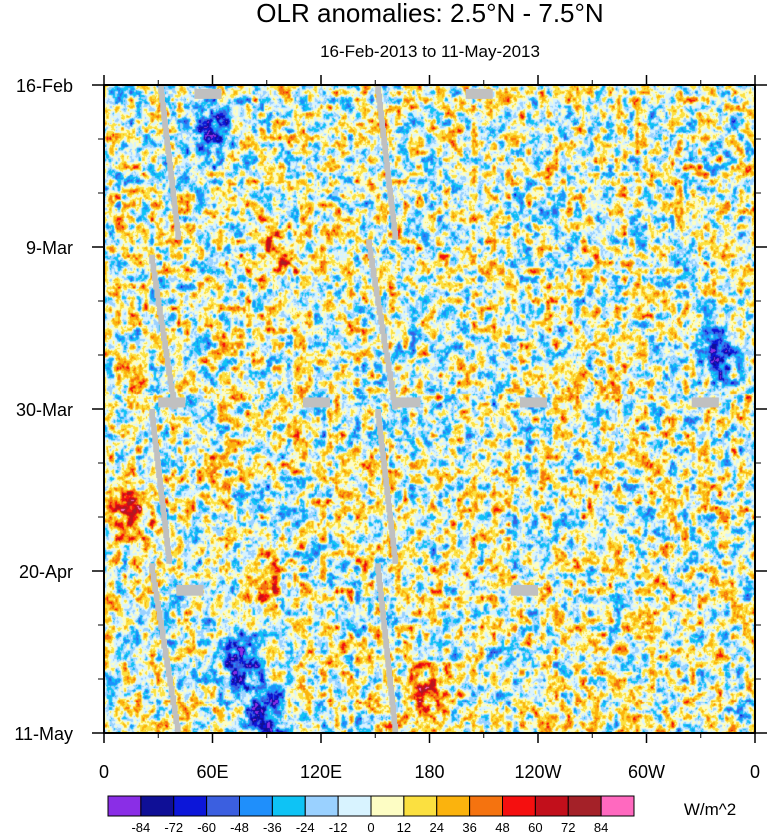  What do you see at coordinates (43, 734) in the screenshot?
I see `y-tick-label: 11-May` at bounding box center [43, 734].